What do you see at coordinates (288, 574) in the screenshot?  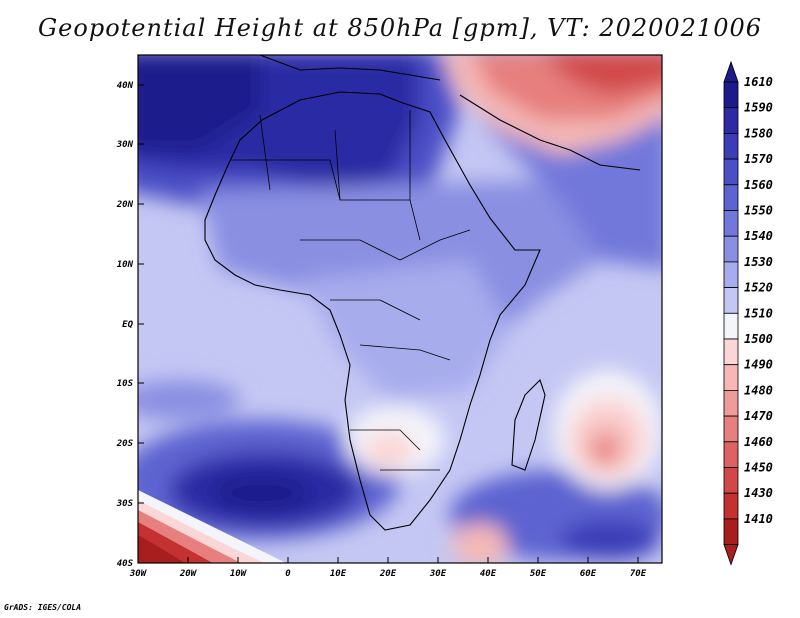 I see `lon-label-0: 0` at bounding box center [288, 574].